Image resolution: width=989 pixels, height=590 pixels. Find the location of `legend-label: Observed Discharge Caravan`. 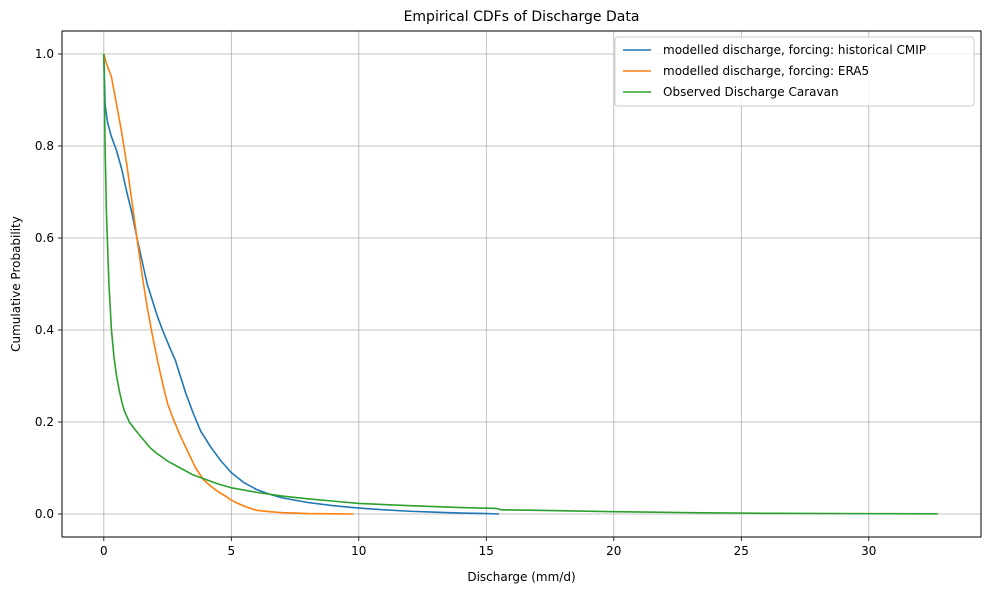

legend-label: Observed Discharge Caravan is located at coordinates (751, 92).